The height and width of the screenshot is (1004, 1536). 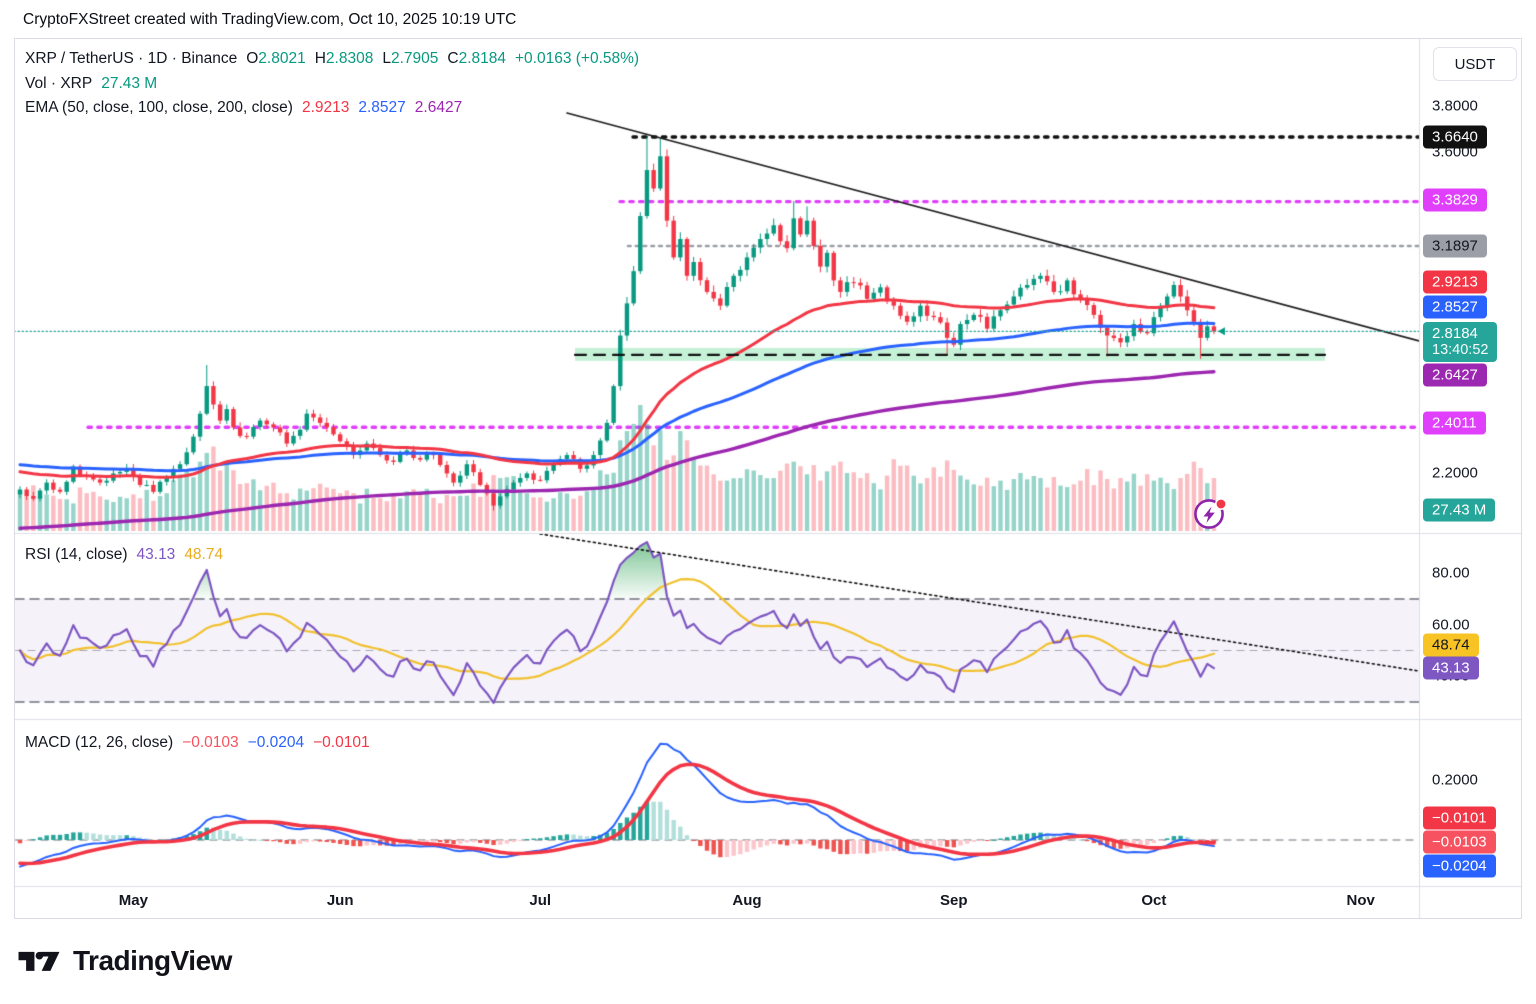 I want to click on tradingview-logo-icon, so click(x=39, y=961).